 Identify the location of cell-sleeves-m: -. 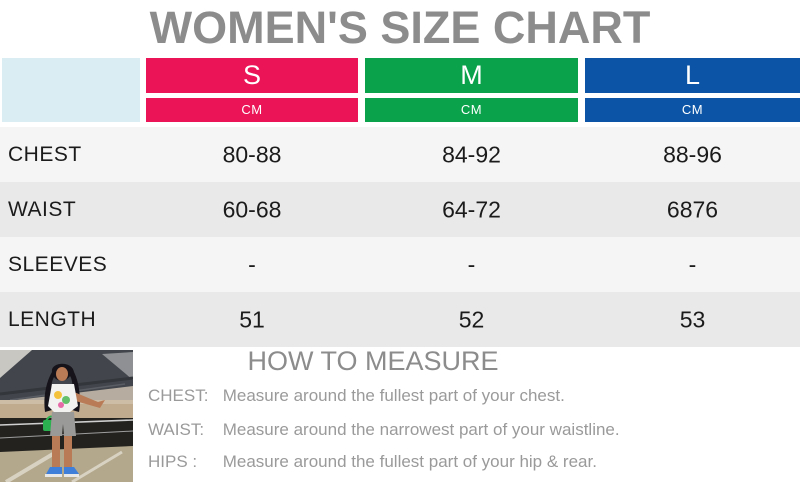
(471, 264).